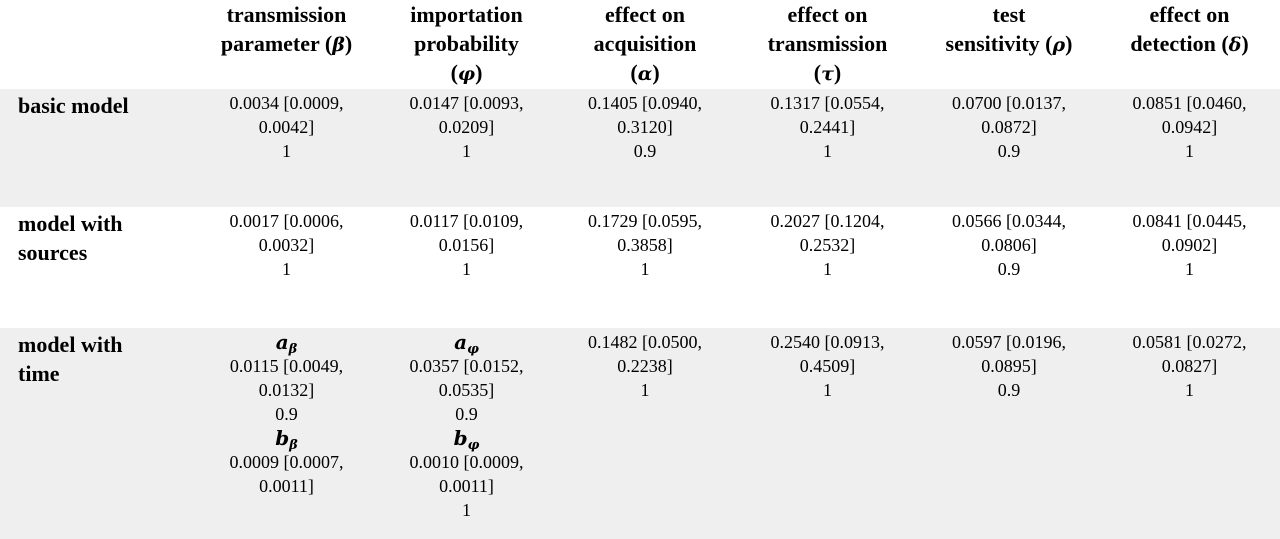  Describe the element at coordinates (97, 148) in the screenshot. I see `row-label-basic-model: basic model` at that location.